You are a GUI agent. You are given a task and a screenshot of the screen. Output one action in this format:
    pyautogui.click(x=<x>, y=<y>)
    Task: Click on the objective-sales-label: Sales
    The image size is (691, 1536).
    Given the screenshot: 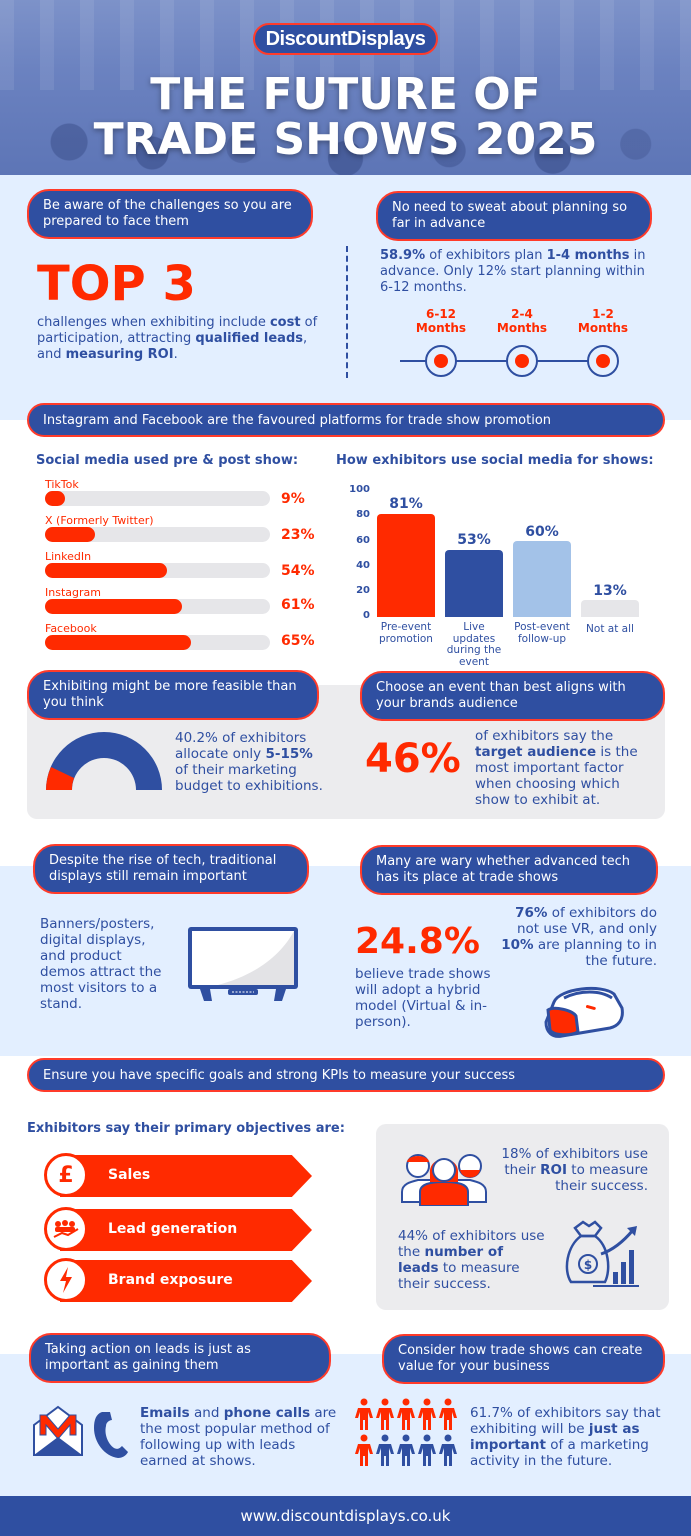 What is the action you would take?
    pyautogui.click(x=129, y=1175)
    